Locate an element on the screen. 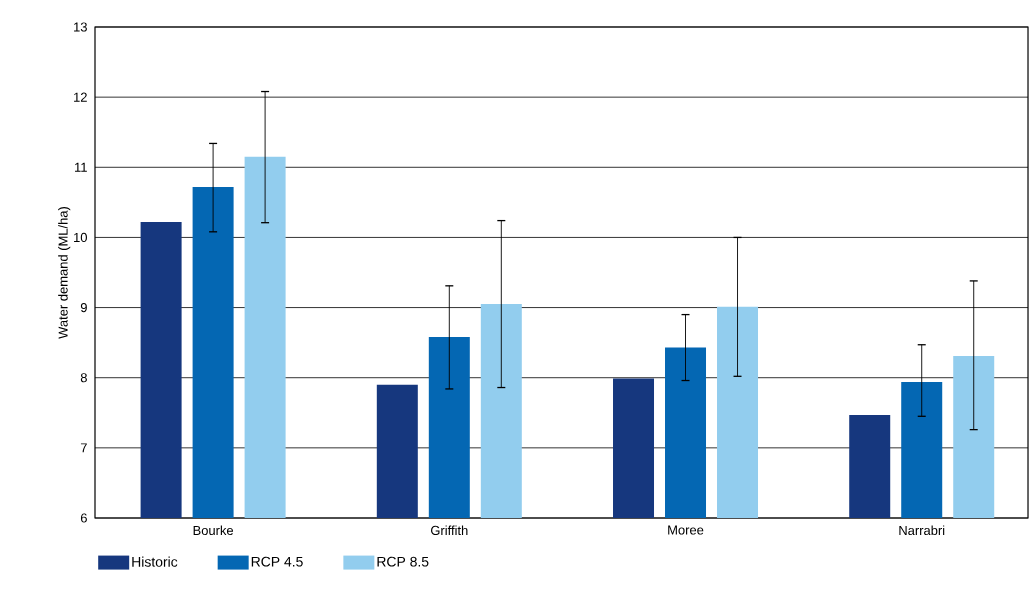 The image size is (1030, 597). legend-label: RCP 4.5 is located at coordinates (277, 561).